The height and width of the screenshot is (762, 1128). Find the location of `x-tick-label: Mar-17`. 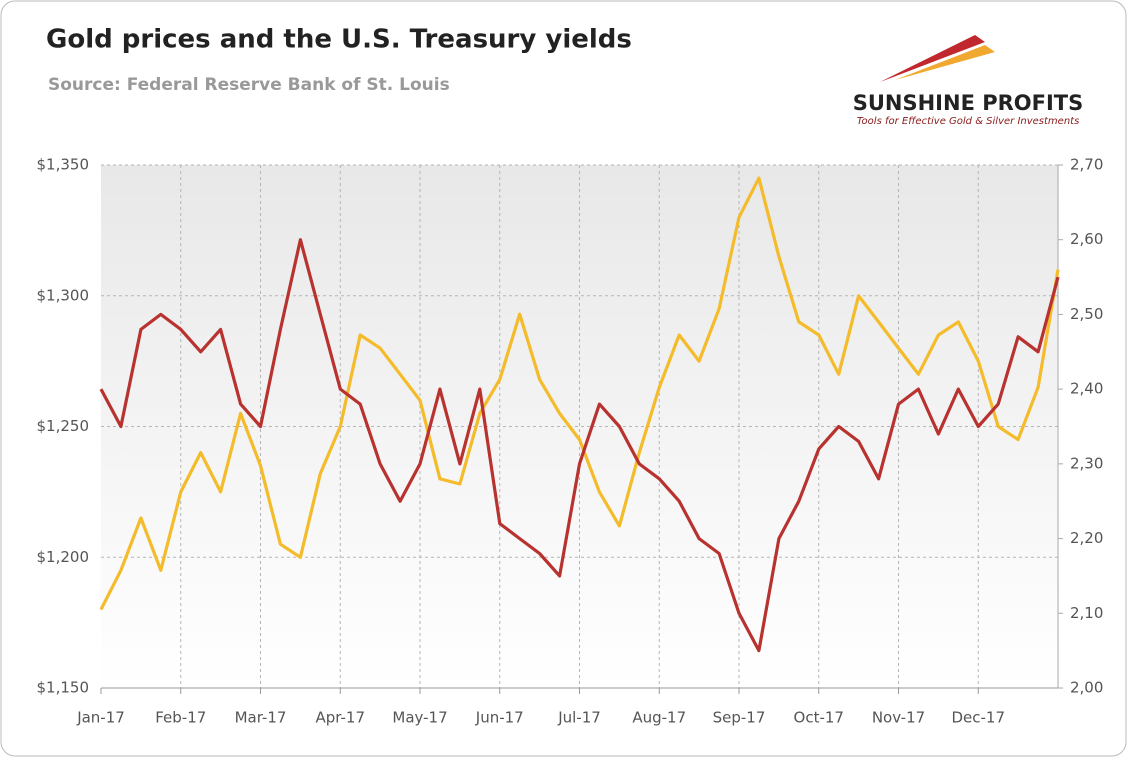

x-tick-label: Mar-17 is located at coordinates (261, 718).